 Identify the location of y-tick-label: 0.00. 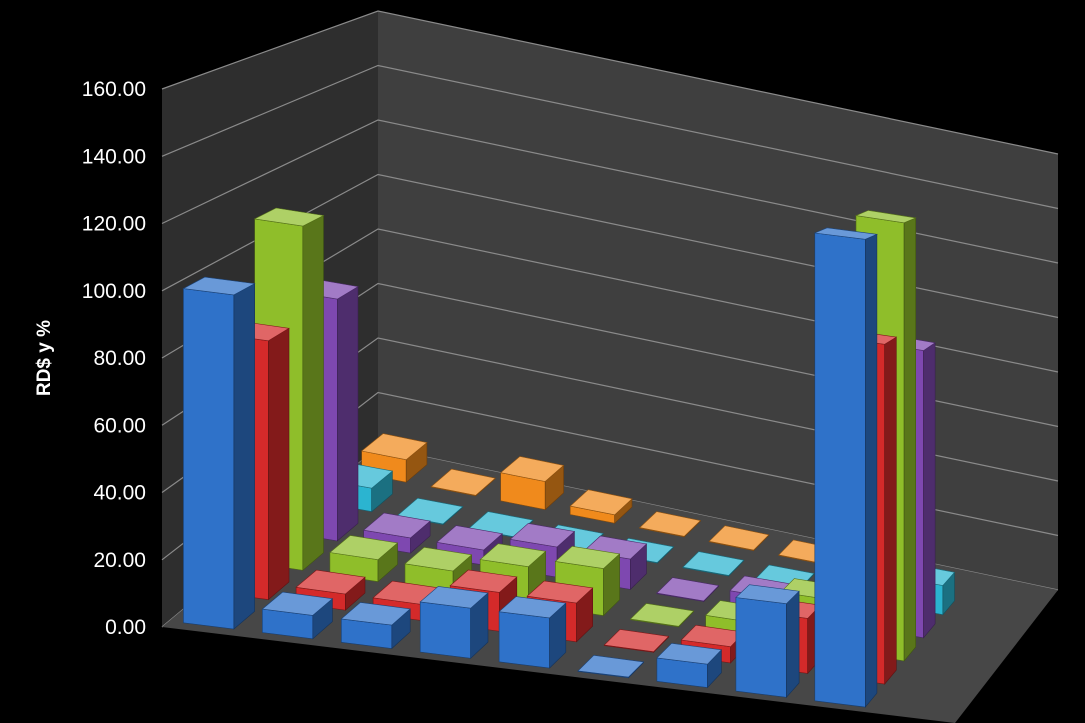
(125, 627).